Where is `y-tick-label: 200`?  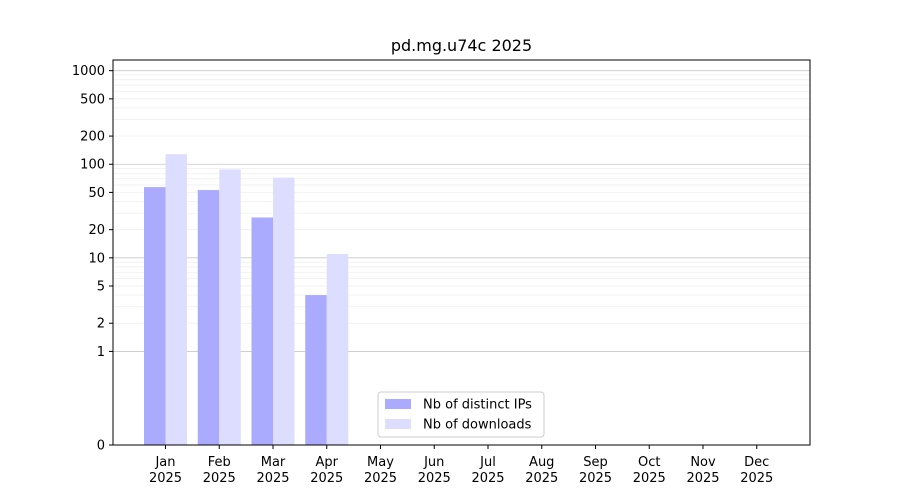
y-tick-label: 200 is located at coordinates (92, 137).